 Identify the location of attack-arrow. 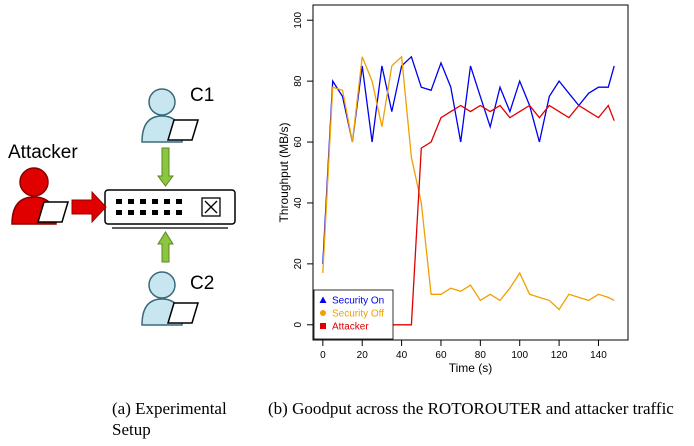
(89, 207).